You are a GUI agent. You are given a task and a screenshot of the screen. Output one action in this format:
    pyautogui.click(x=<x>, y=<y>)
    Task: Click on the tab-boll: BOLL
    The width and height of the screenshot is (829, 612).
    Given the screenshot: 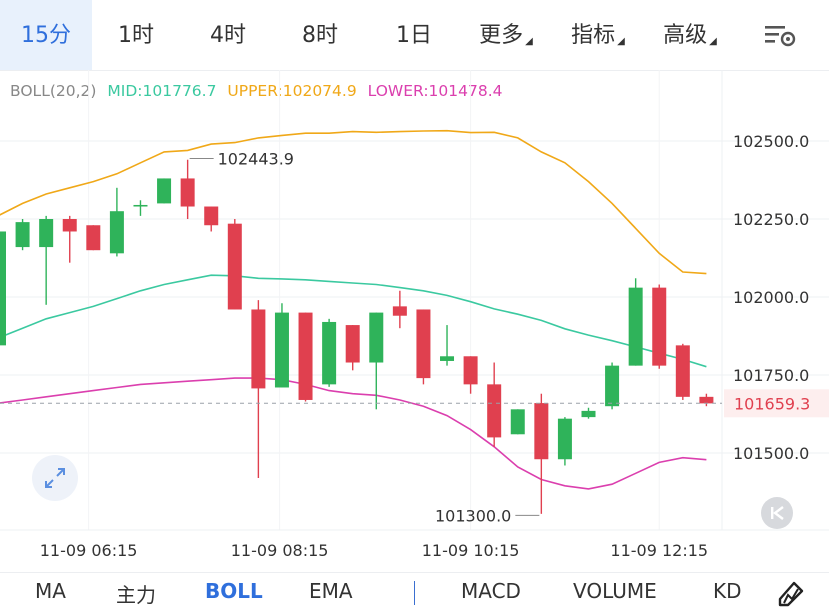 What is the action you would take?
    pyautogui.click(x=234, y=591)
    